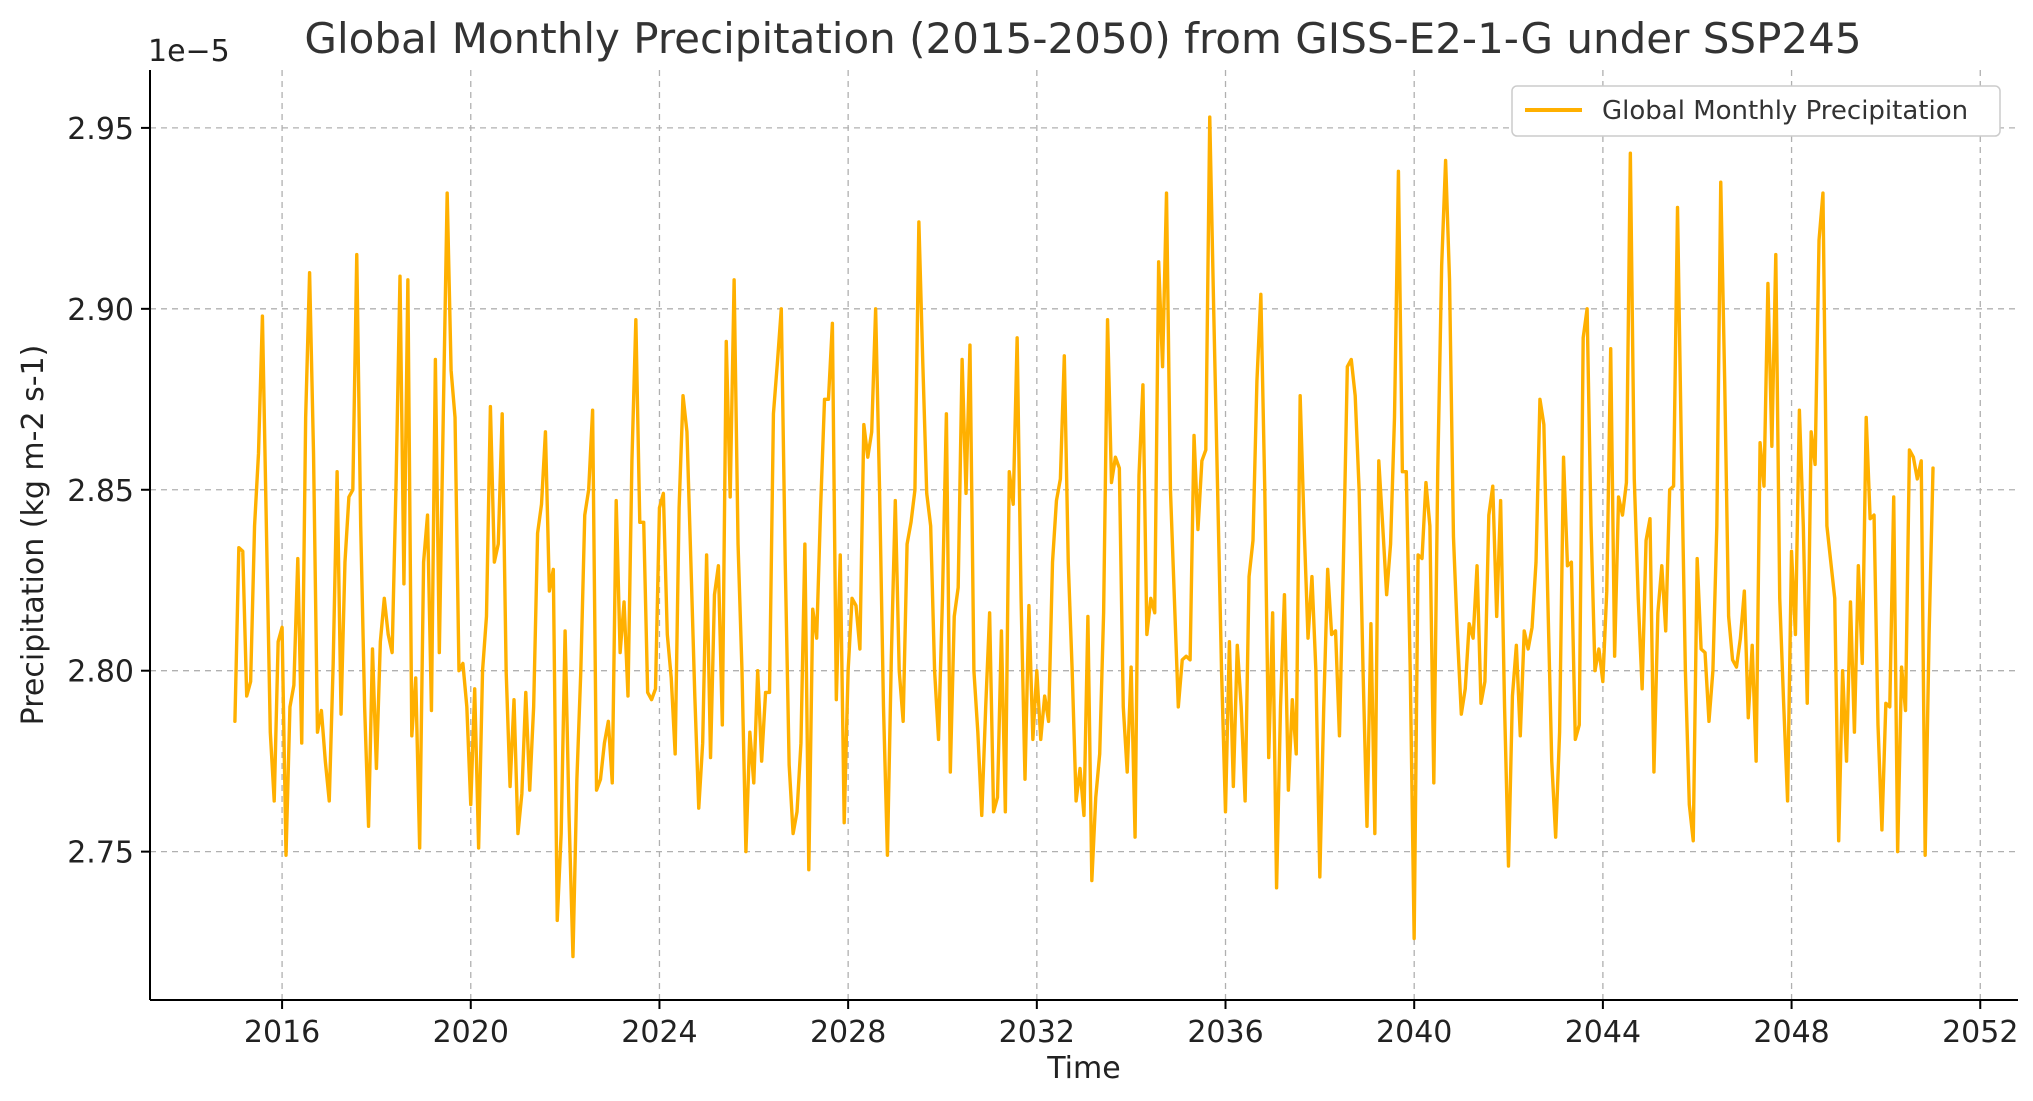  What do you see at coordinates (659, 1032) in the screenshot?
I see `x-tick-label: 2024` at bounding box center [659, 1032].